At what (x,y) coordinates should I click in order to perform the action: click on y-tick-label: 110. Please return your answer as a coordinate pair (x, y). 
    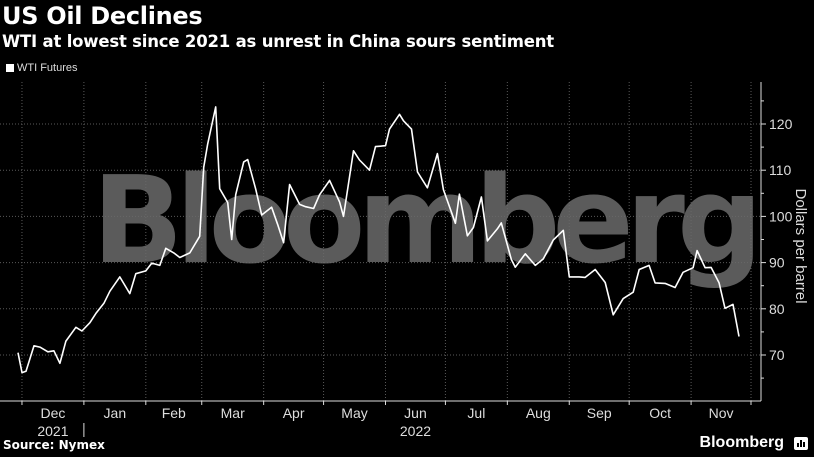
    Looking at the image, I should click on (780, 170).